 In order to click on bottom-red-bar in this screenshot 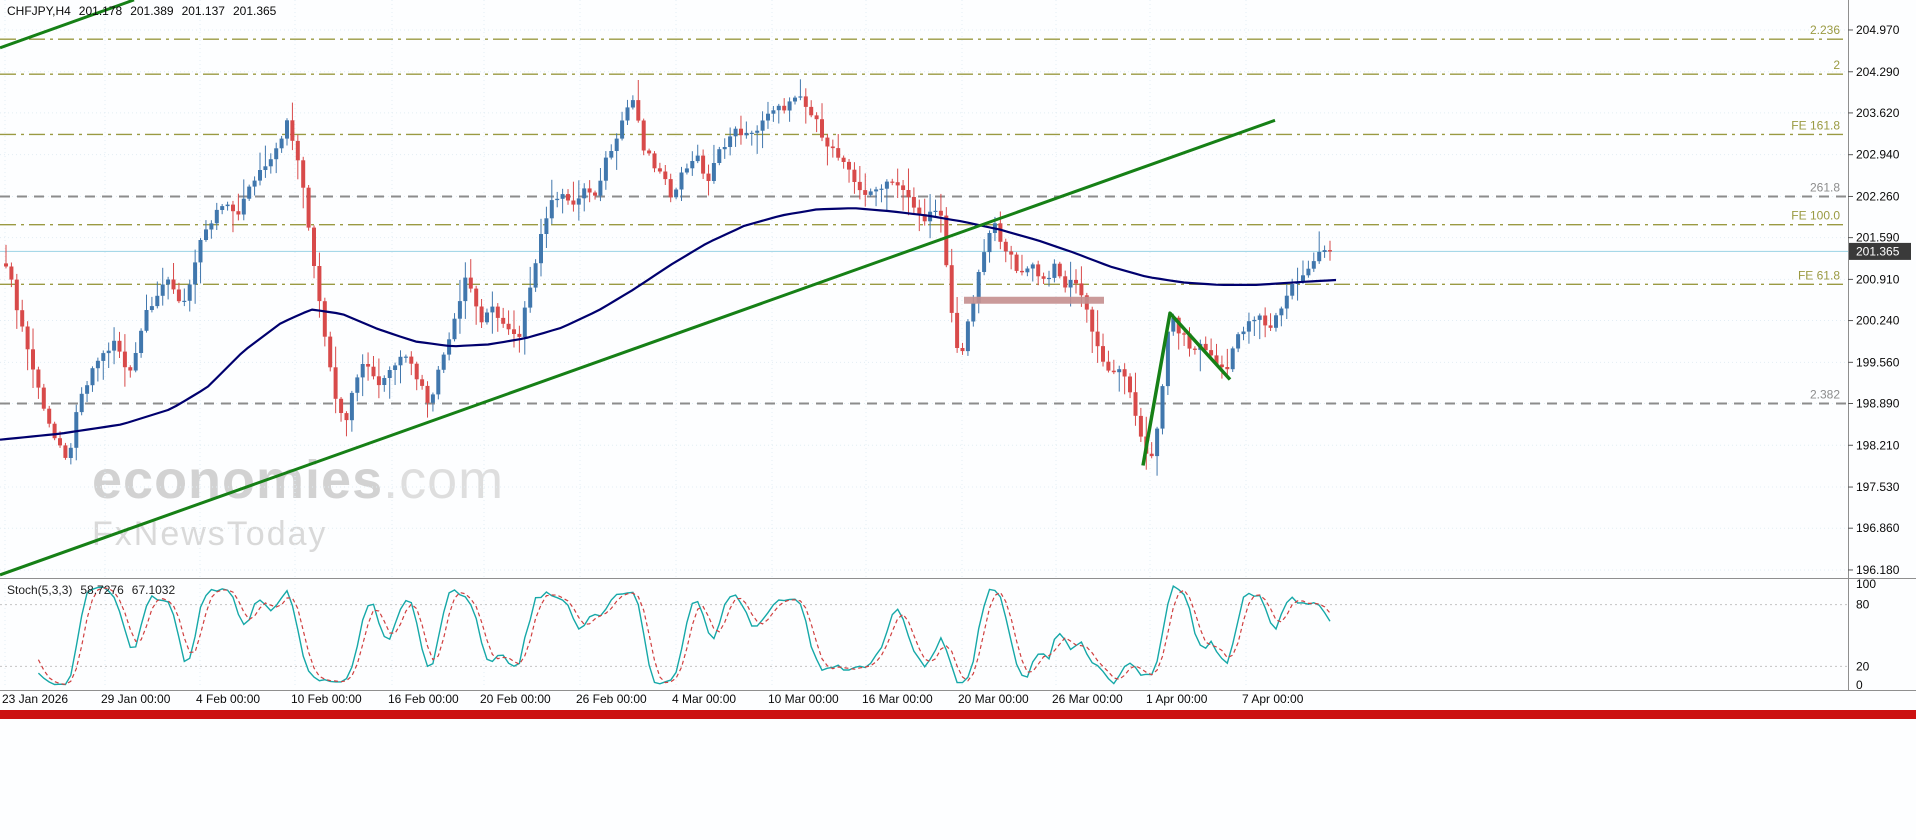, I will do `click(958, 714)`.